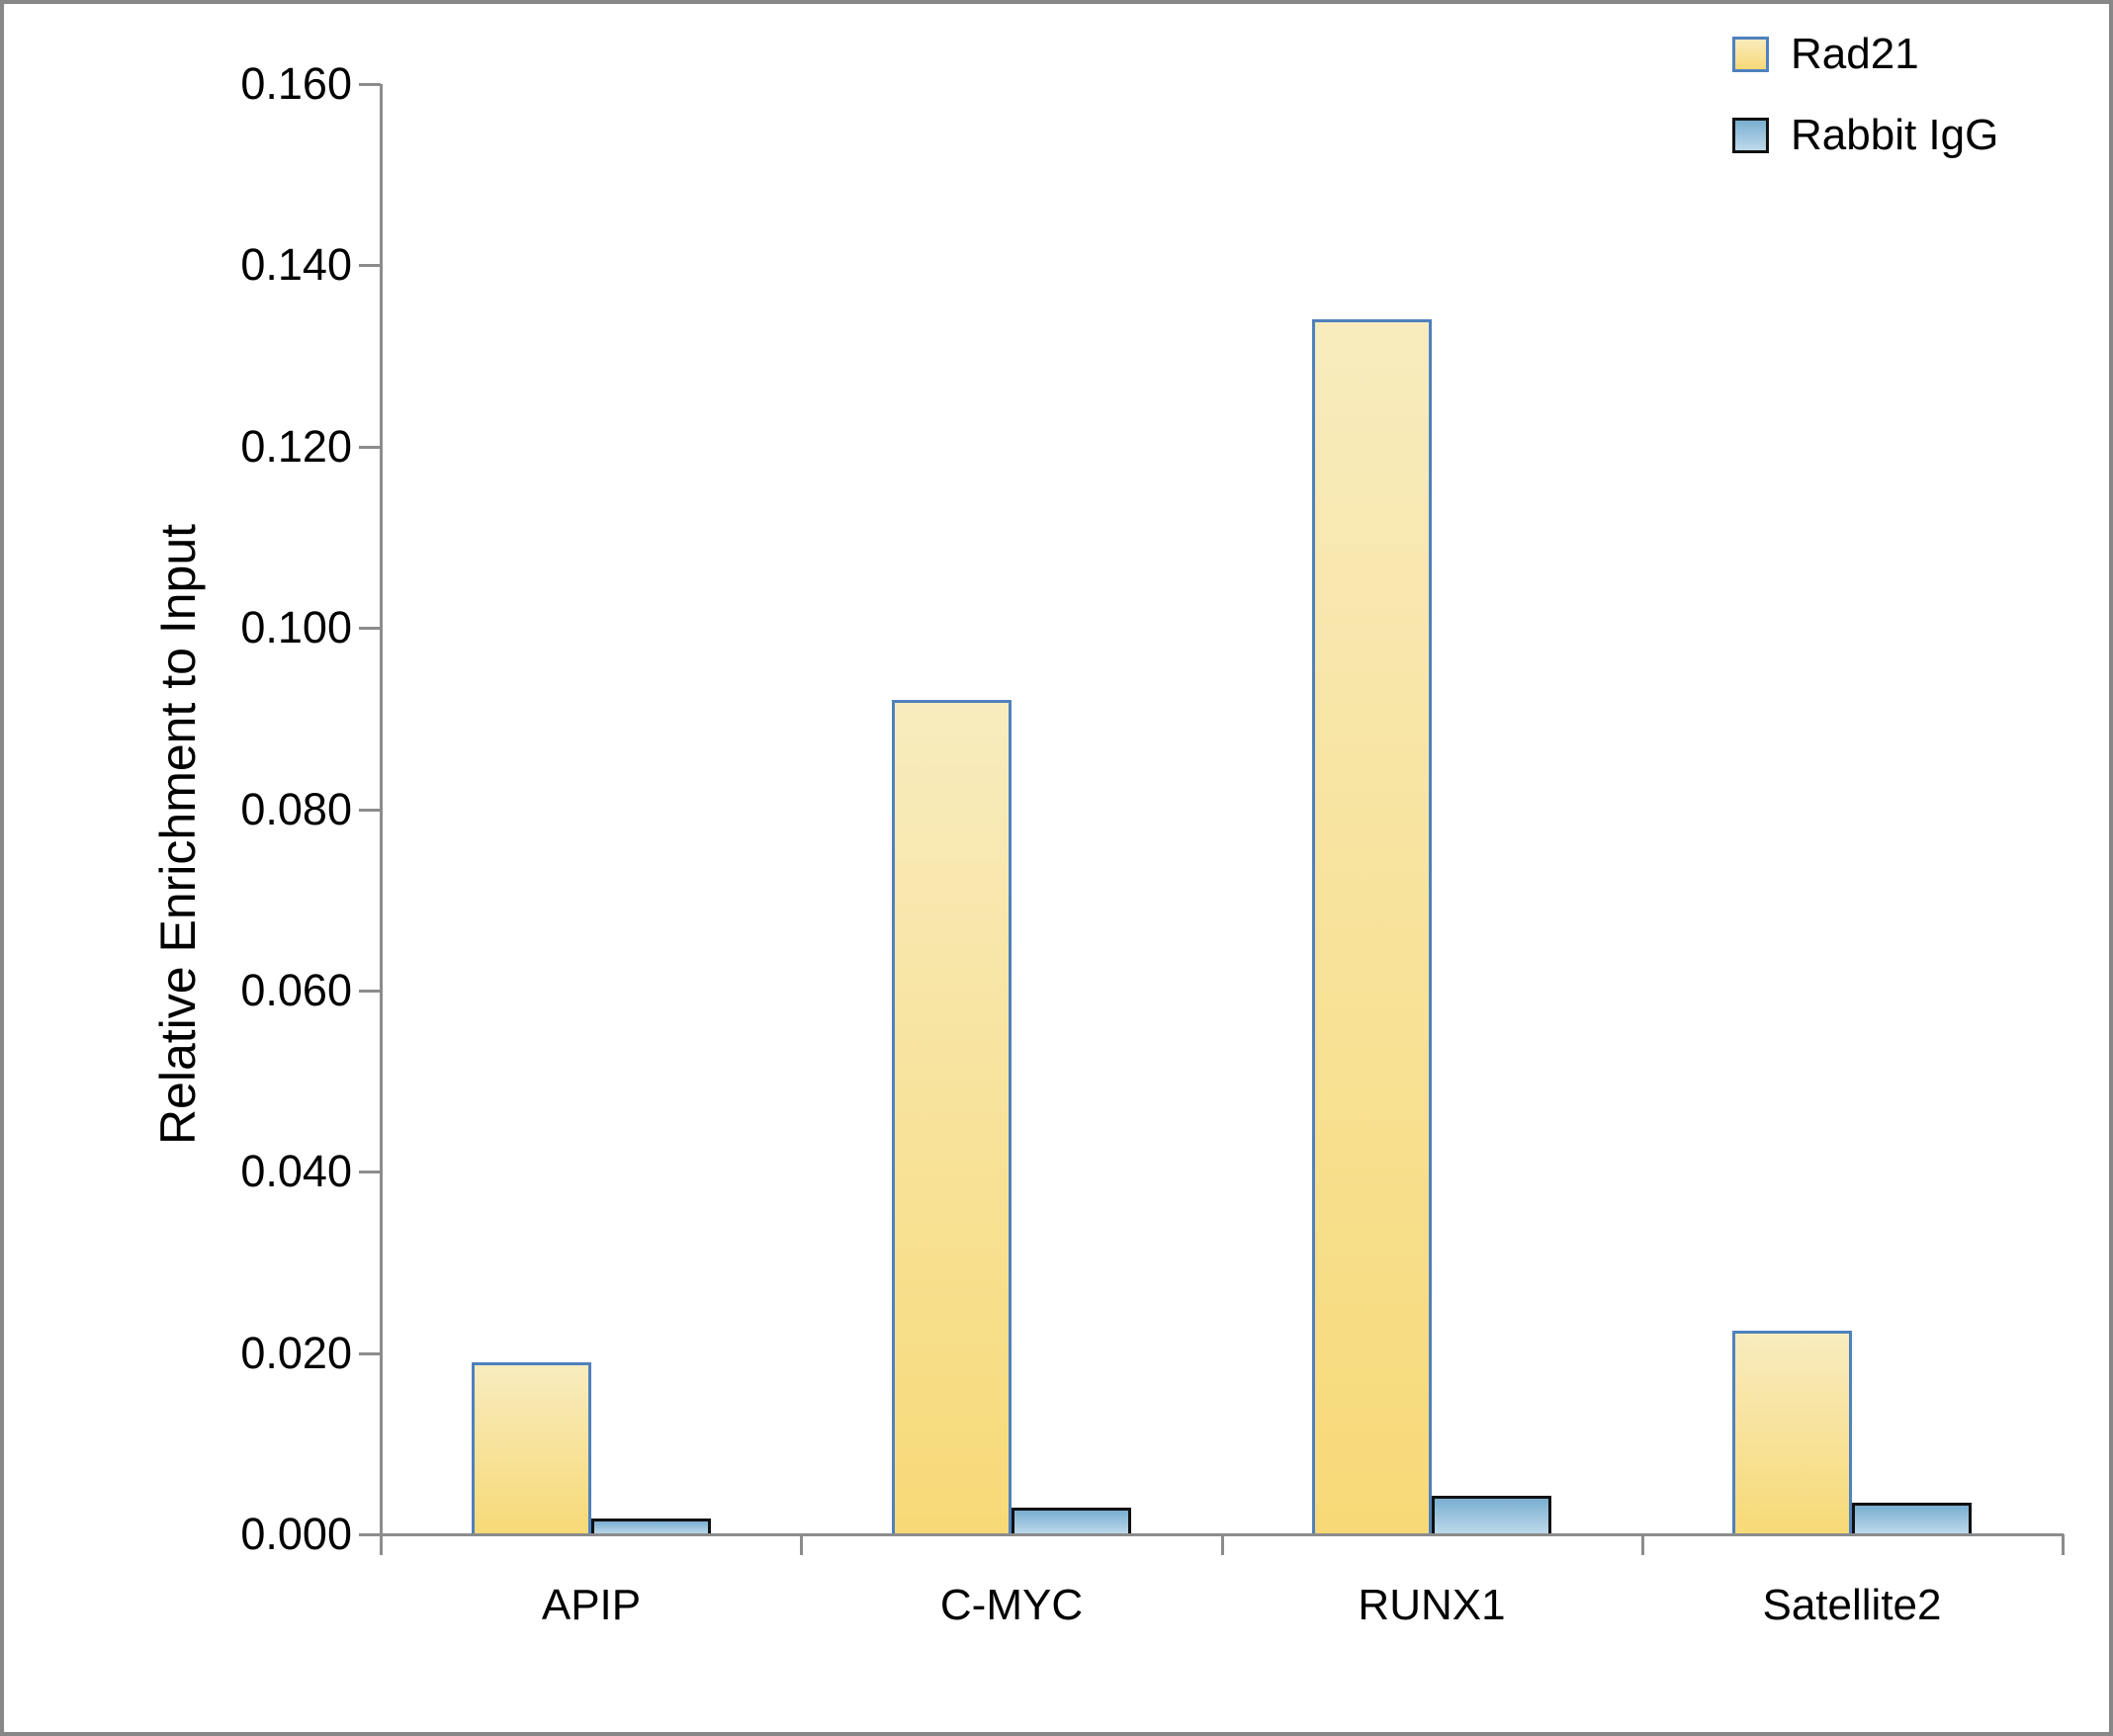  I want to click on y-tick-label: 0.100, so click(296, 627).